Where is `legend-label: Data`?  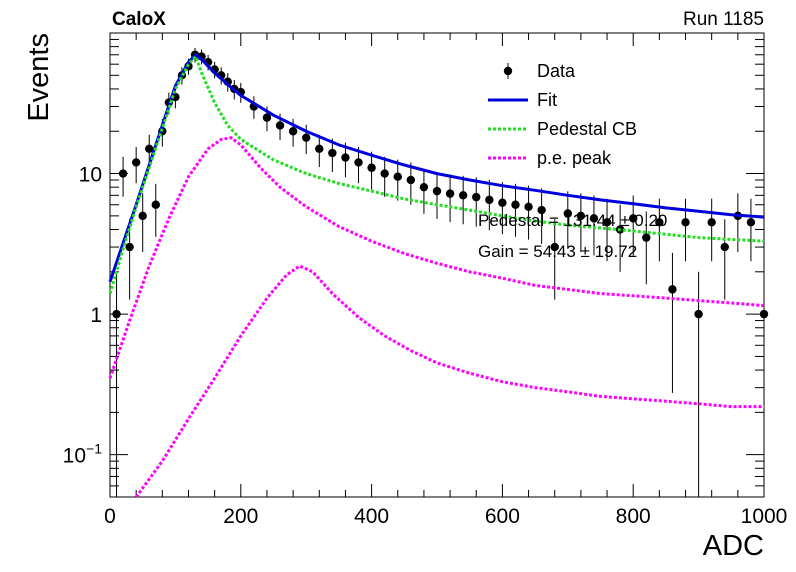
legend-label: Data is located at coordinates (556, 71).